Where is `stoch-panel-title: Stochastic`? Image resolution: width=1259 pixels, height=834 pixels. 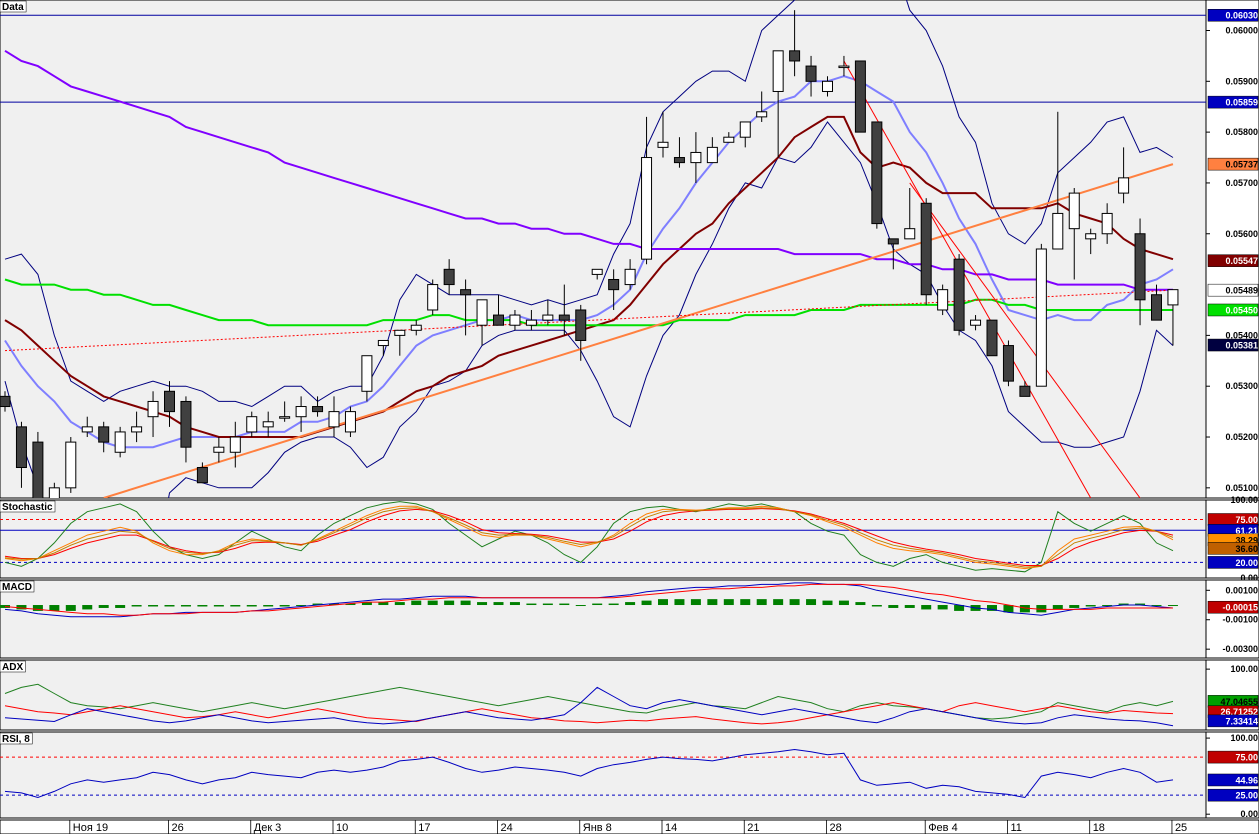 stoch-panel-title: Stochastic is located at coordinates (27, 507).